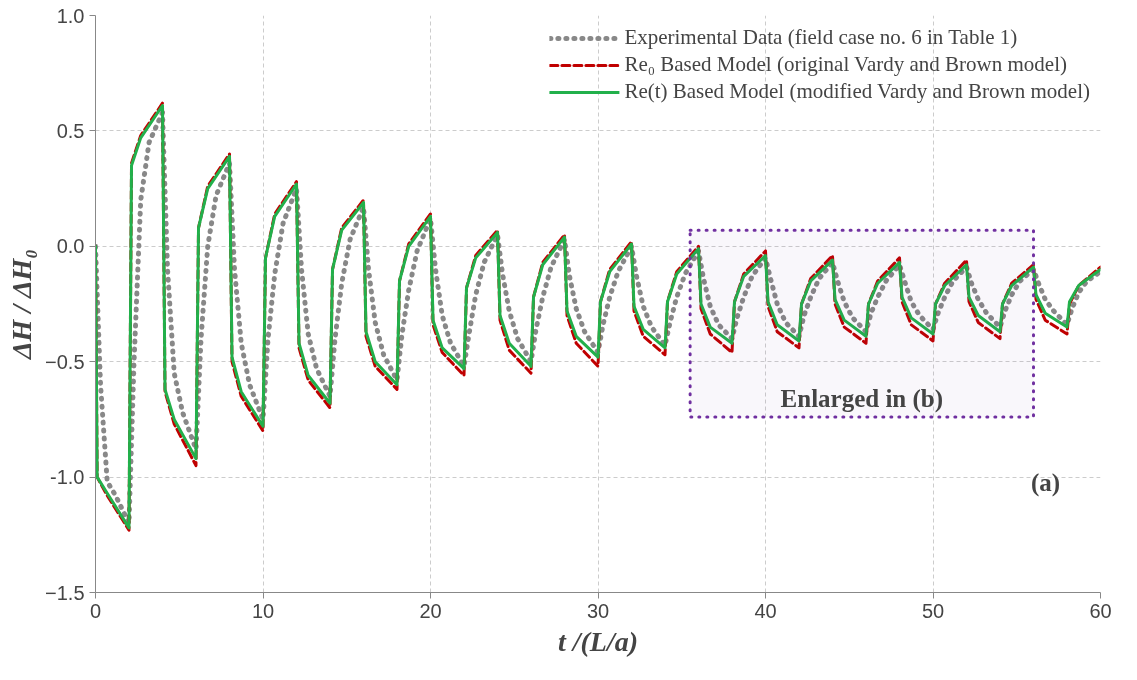 The height and width of the screenshot is (680, 1137). What do you see at coordinates (862, 399) in the screenshot?
I see `band-label: Enlarged in (b)` at bounding box center [862, 399].